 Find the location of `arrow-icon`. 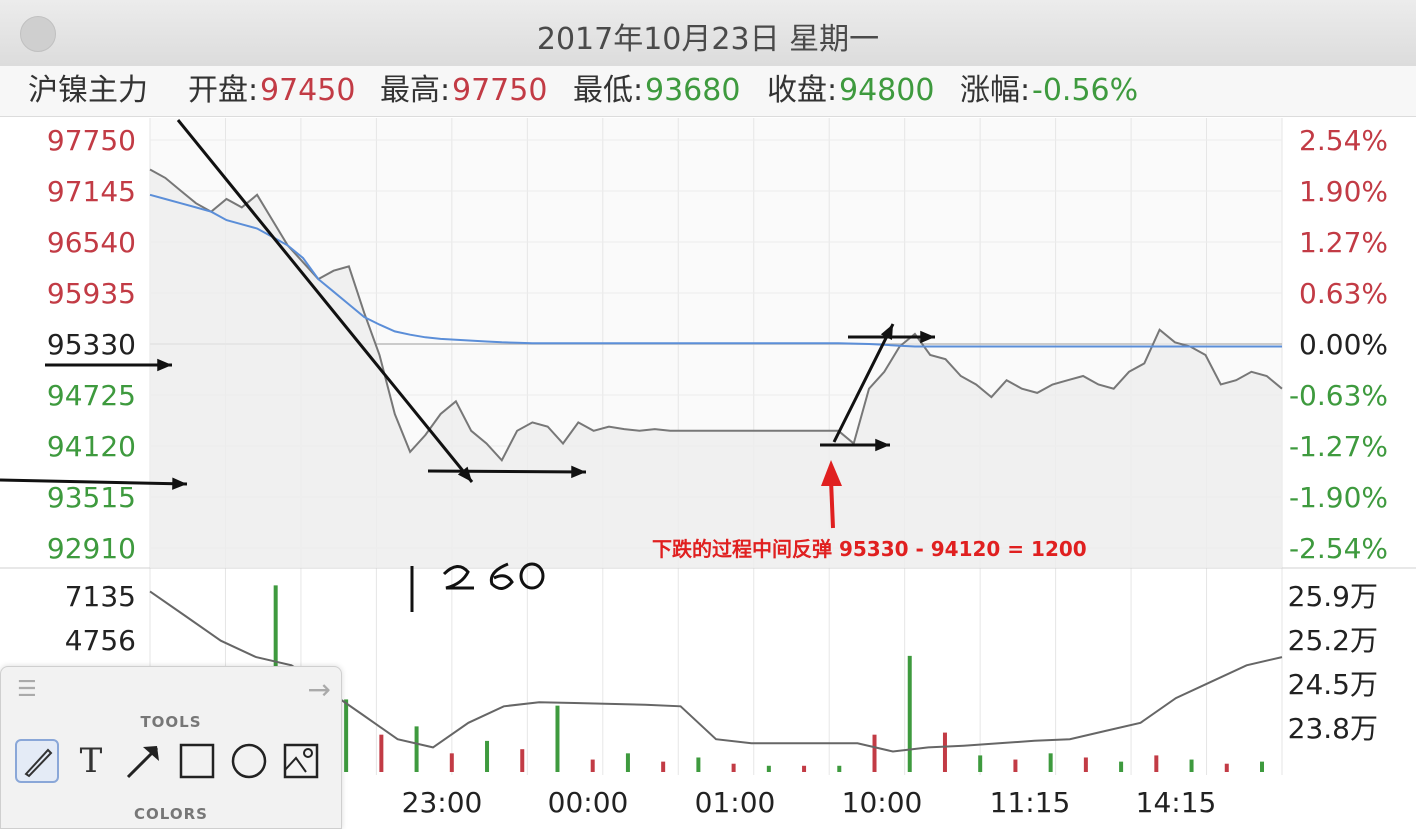

arrow-icon is located at coordinates (142, 762).